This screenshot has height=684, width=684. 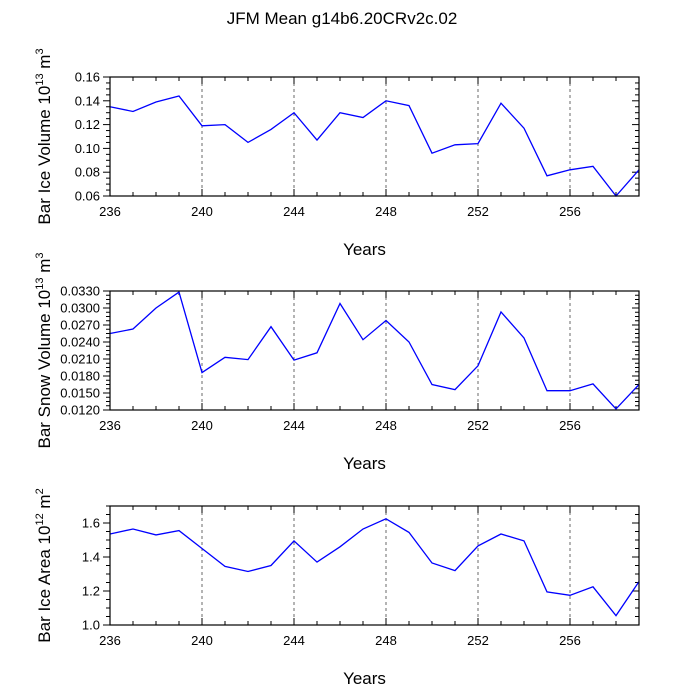 What do you see at coordinates (91, 557) in the screenshot?
I see `y-tick-label: 1.4` at bounding box center [91, 557].